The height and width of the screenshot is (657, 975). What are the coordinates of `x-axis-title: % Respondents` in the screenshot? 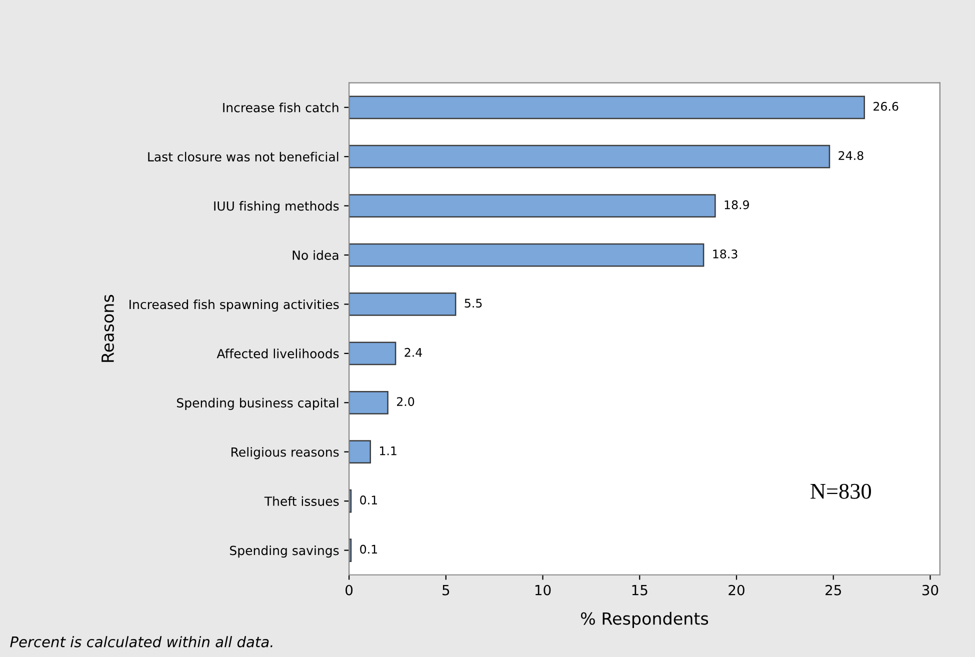 It's located at (644, 620).